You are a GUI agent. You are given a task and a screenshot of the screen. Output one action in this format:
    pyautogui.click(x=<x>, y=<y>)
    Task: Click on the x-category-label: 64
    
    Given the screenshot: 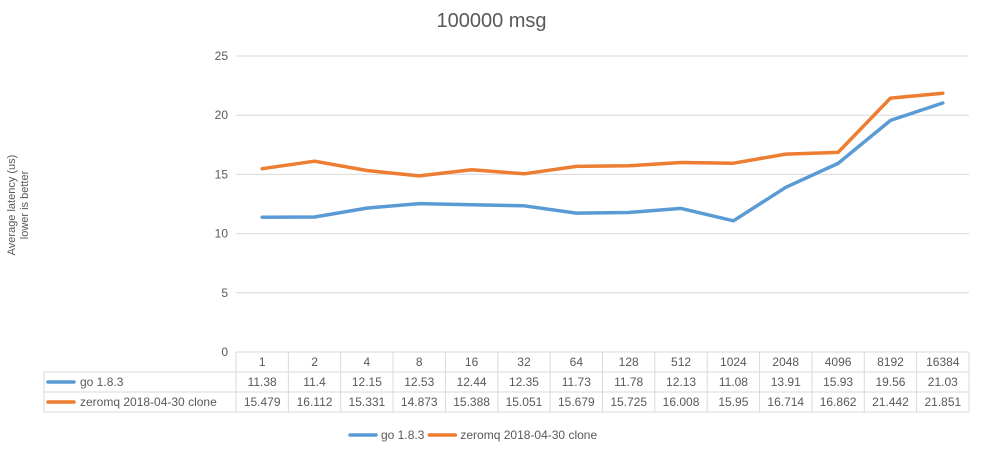 What is the action you would take?
    pyautogui.click(x=577, y=362)
    